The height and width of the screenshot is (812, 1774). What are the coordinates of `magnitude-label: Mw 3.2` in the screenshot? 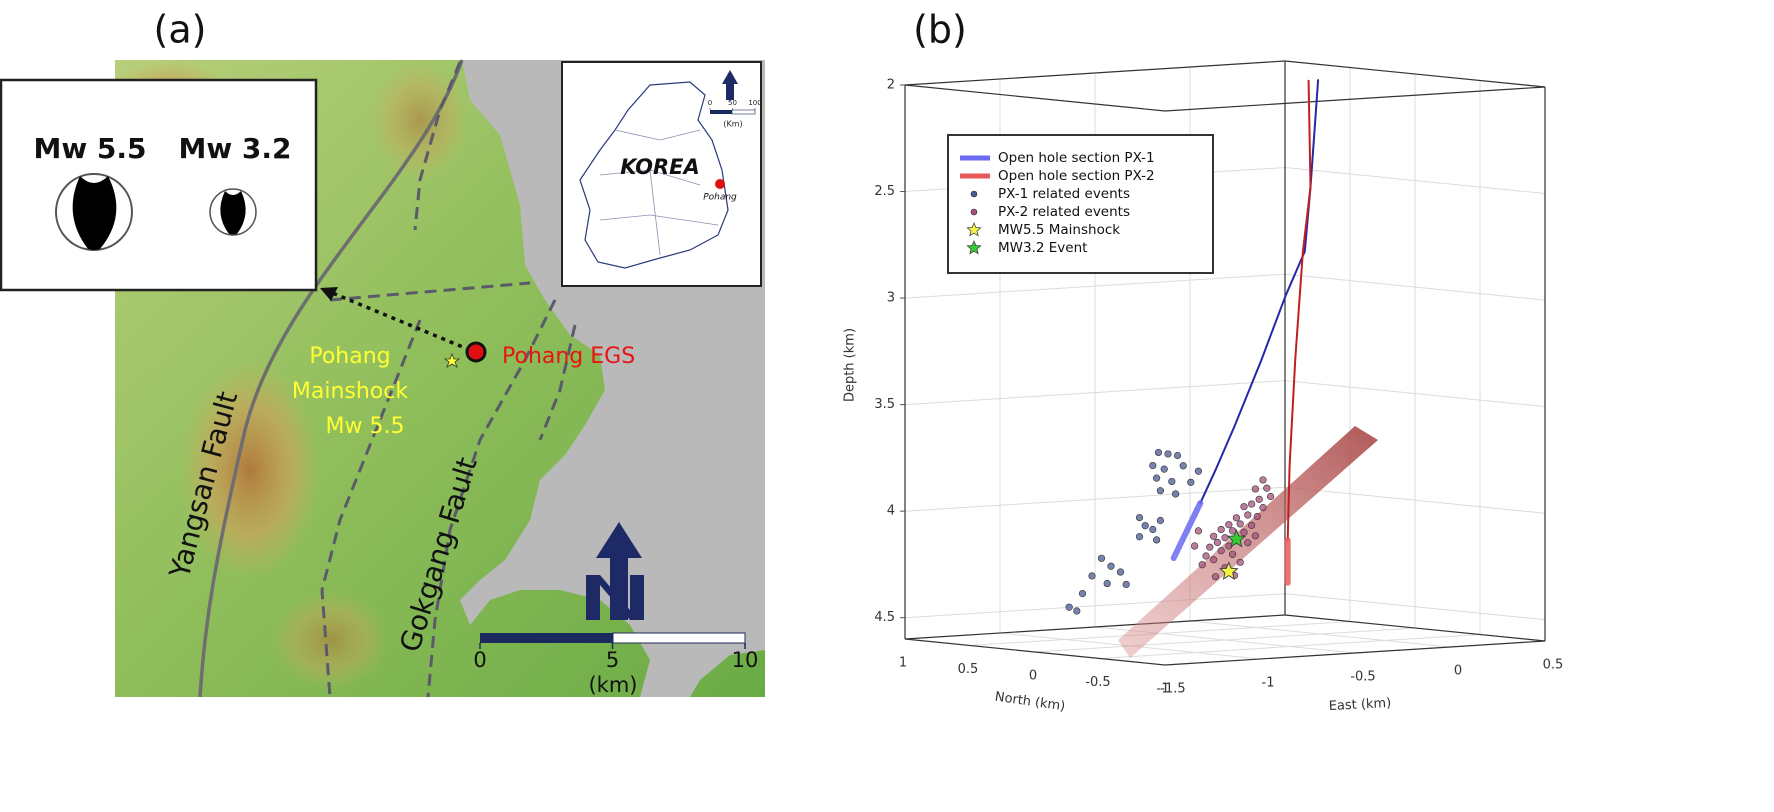 It's located at (234, 148).